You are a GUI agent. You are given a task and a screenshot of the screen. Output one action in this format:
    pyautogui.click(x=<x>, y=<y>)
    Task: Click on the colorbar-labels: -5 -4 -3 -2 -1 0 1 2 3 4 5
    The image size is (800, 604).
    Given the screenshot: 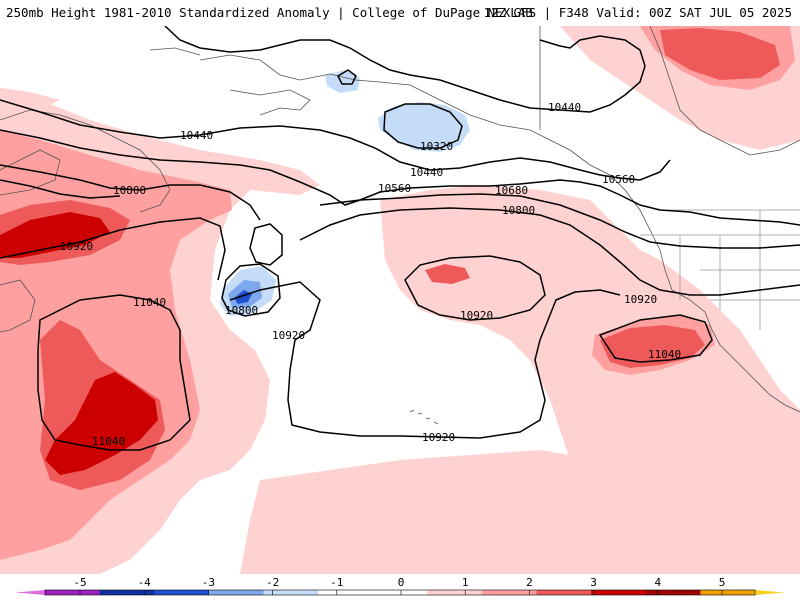 What is the action you would take?
    pyautogui.click(x=399, y=585)
    